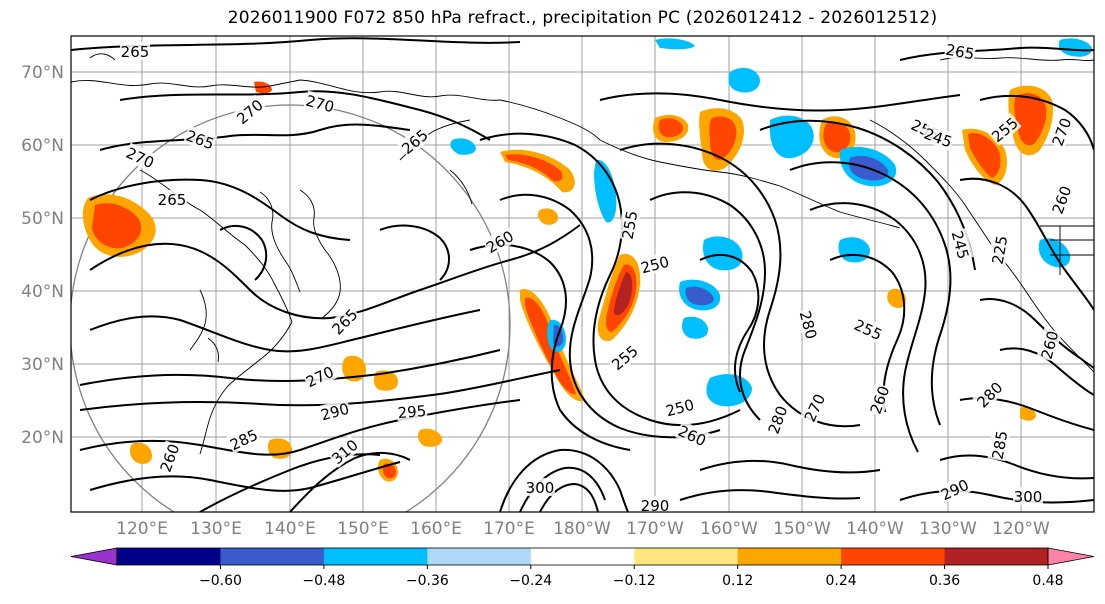 Image resolution: width=1105 pixels, height=604 pixels. I want to click on lat-label-50n: 50°N, so click(42, 219).